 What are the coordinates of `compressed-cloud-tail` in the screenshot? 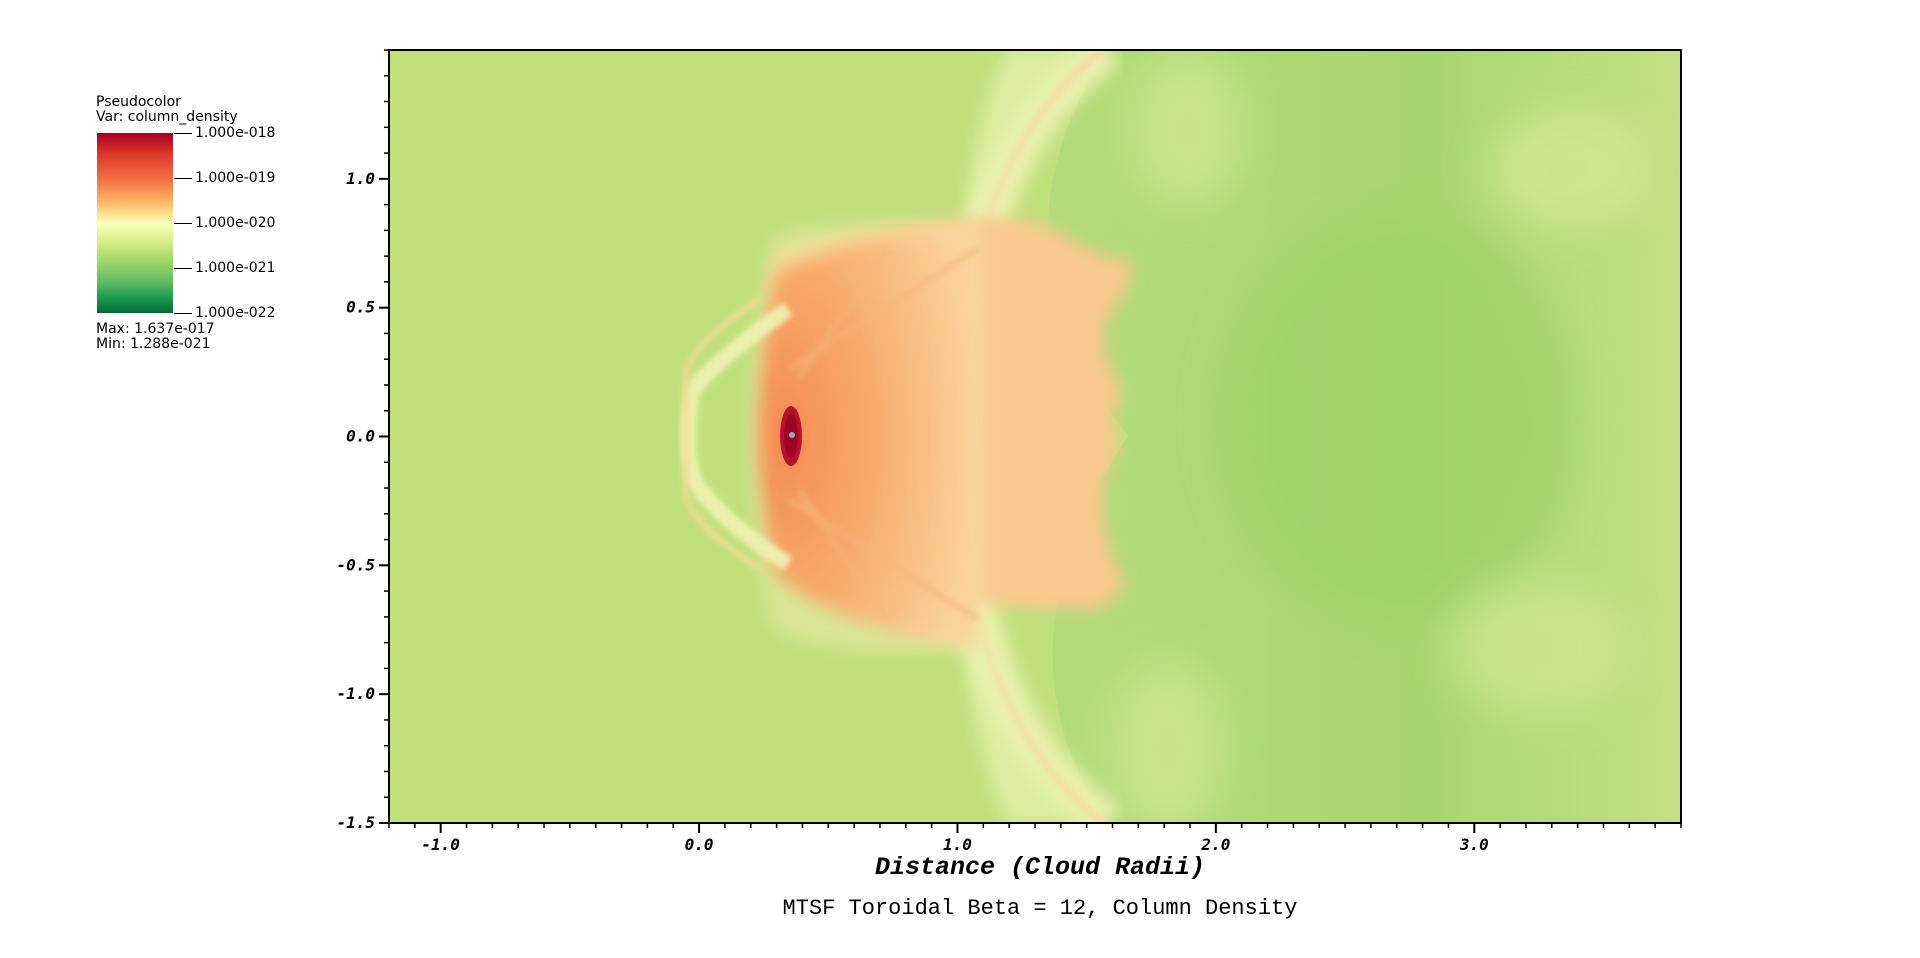 It's located at (868, 436).